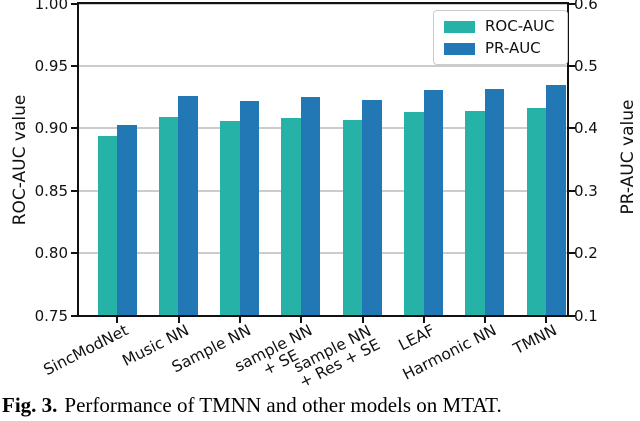 The height and width of the screenshot is (421, 640). I want to click on right-tick-label: 0.5, so click(586, 65).